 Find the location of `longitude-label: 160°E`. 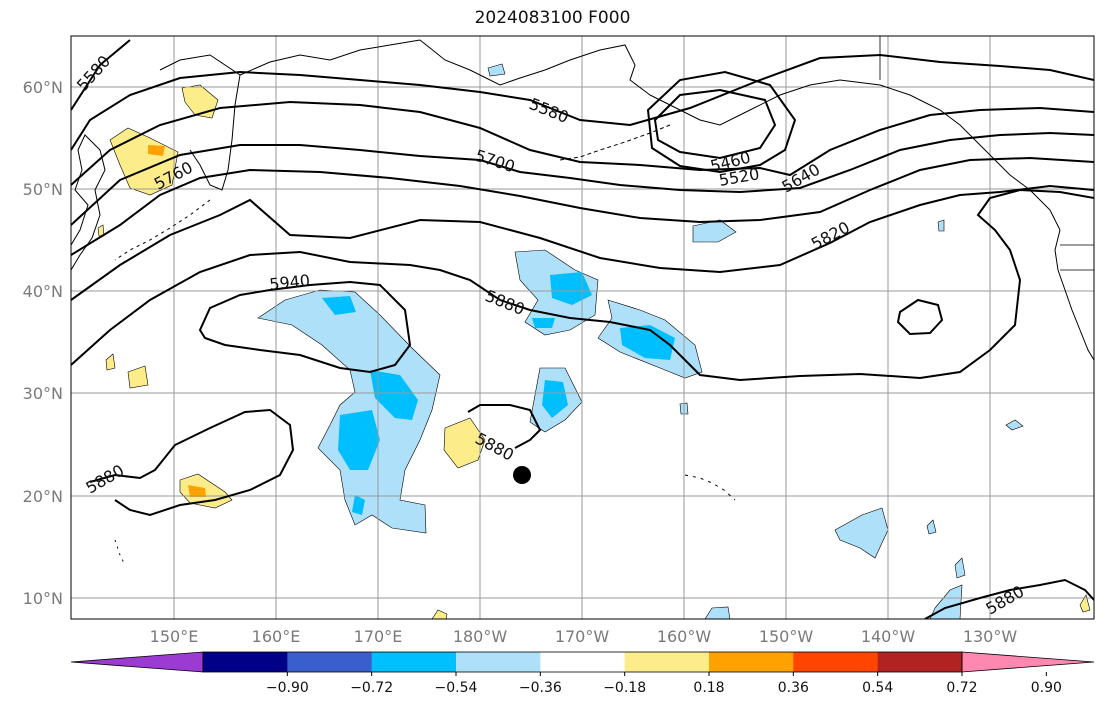

longitude-label: 160°E is located at coordinates (276, 636).